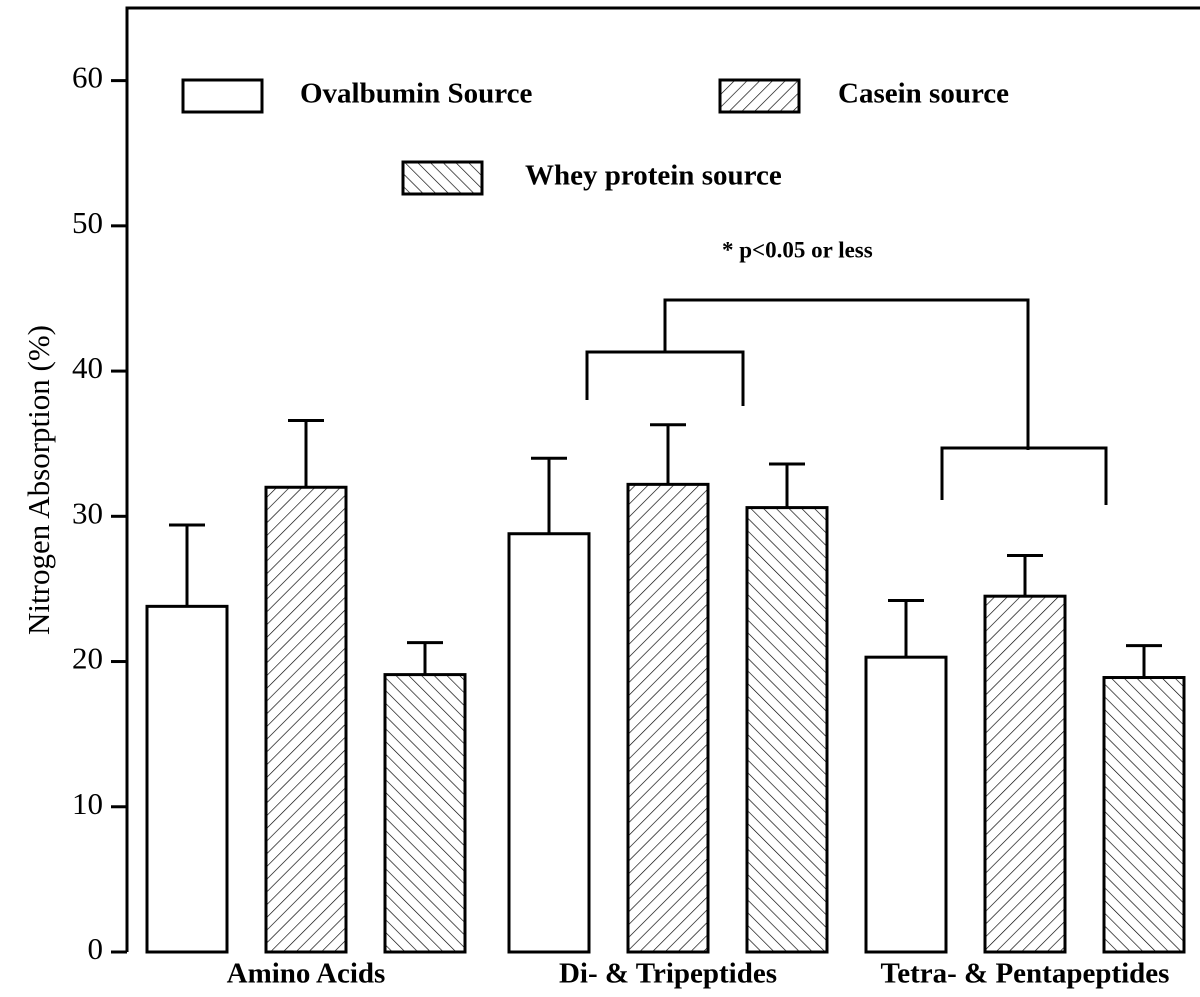  What do you see at coordinates (87, 803) in the screenshot?
I see `y-tick-label: 10` at bounding box center [87, 803].